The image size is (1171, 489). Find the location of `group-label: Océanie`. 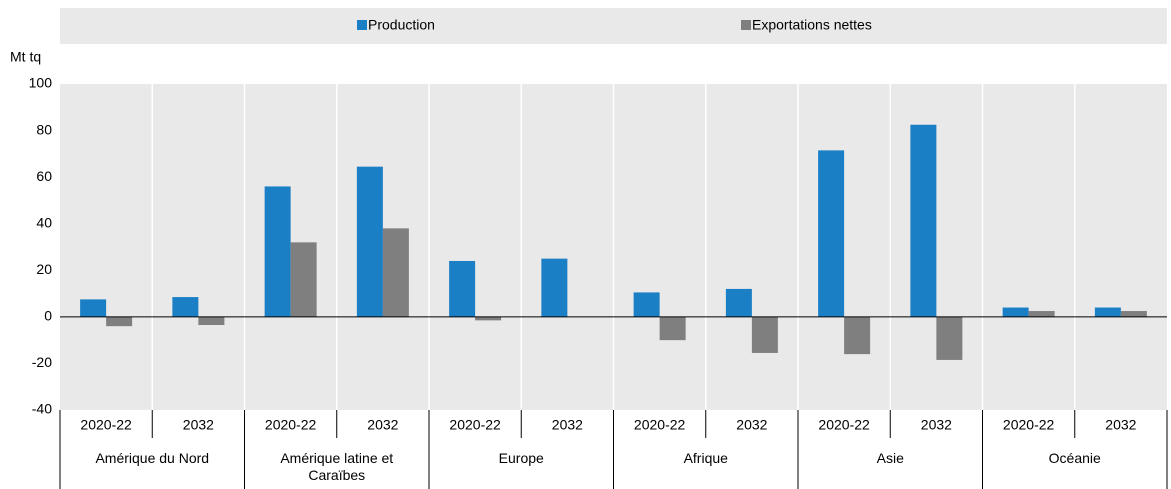

group-label: Océanie is located at coordinates (1074, 458).